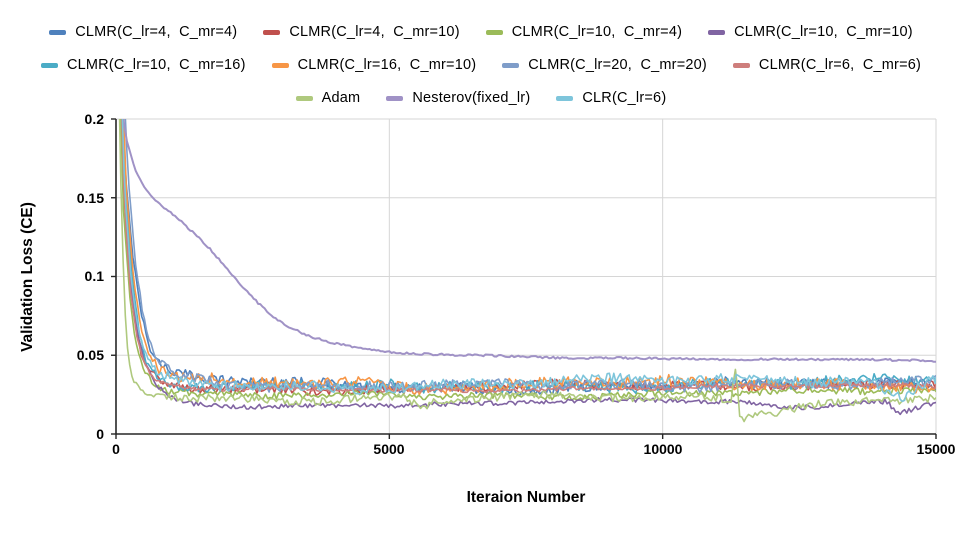 The image size is (962, 540). What do you see at coordinates (156, 32) in the screenshot?
I see `series-label: CLMR(C_lr=4, C_mr=4)` at bounding box center [156, 32].